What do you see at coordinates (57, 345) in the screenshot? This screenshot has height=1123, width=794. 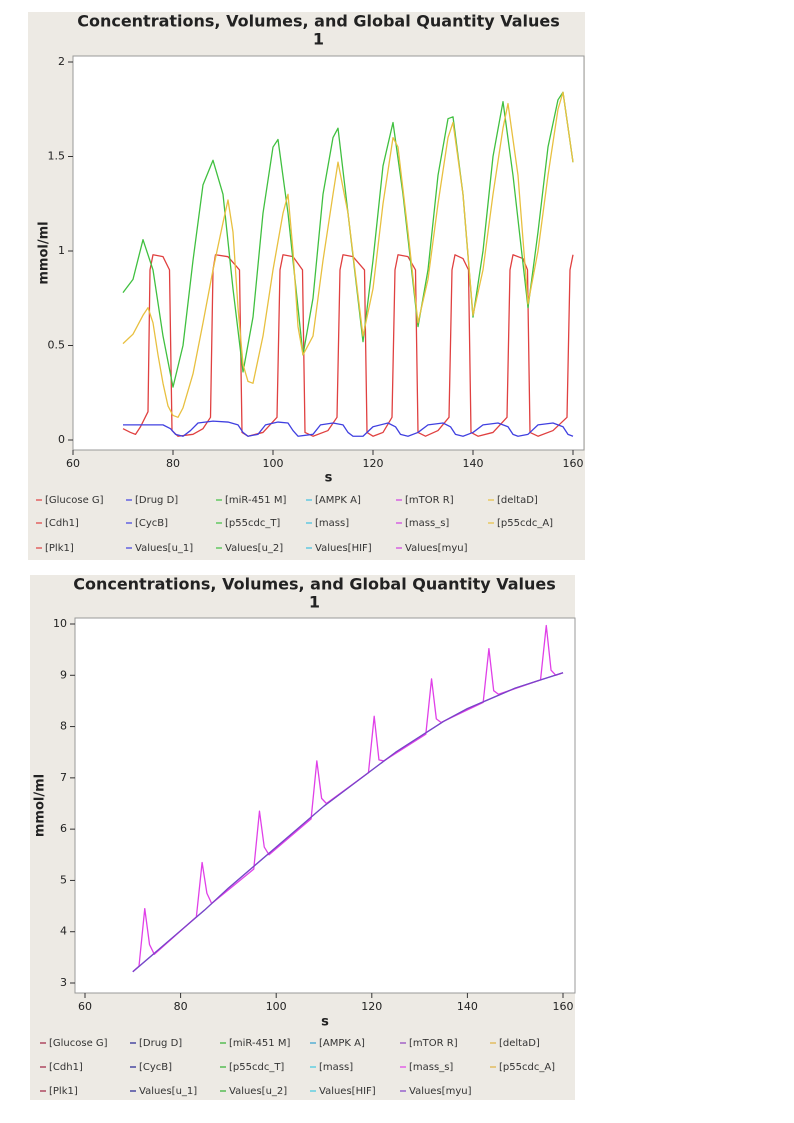 I see `y-tick-label: 0.5` at bounding box center [57, 345].